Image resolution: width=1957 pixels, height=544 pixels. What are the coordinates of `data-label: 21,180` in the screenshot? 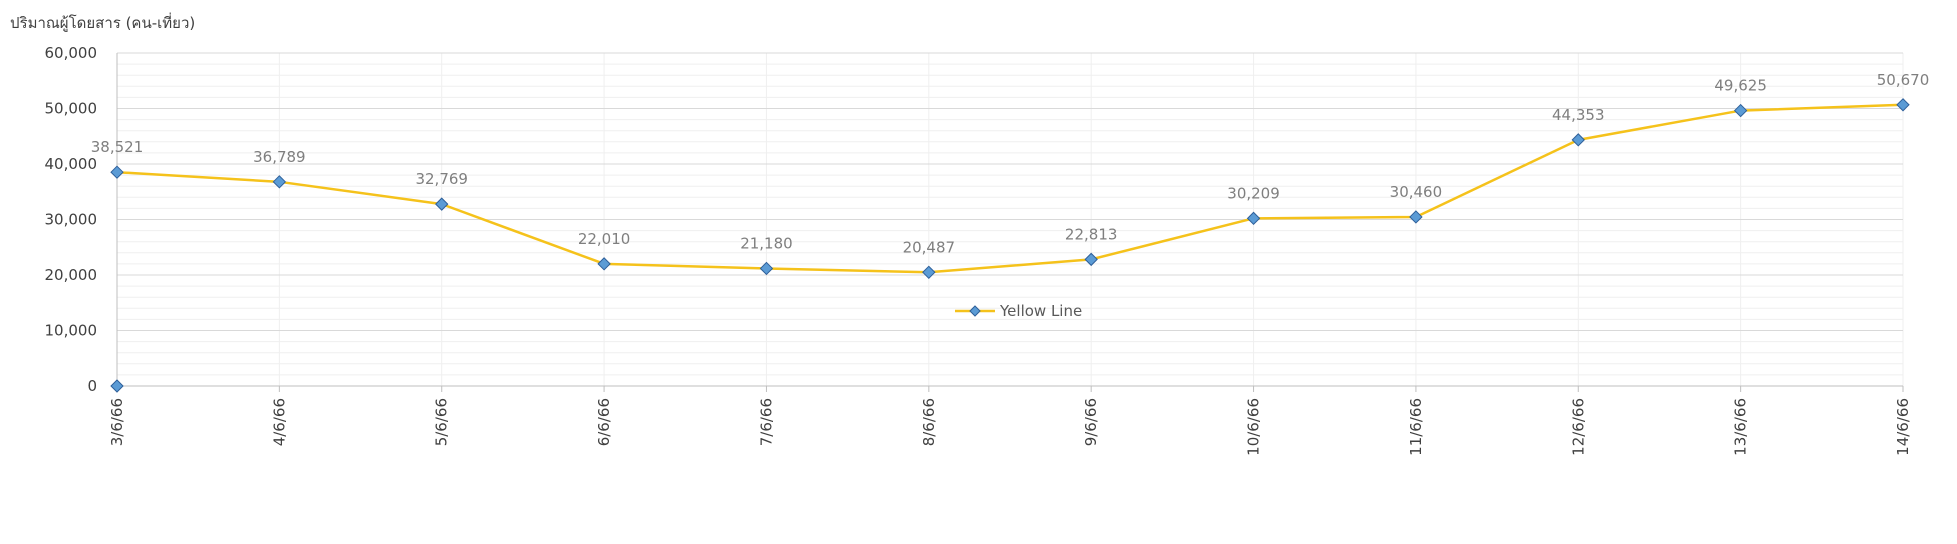 It's located at (766, 243).